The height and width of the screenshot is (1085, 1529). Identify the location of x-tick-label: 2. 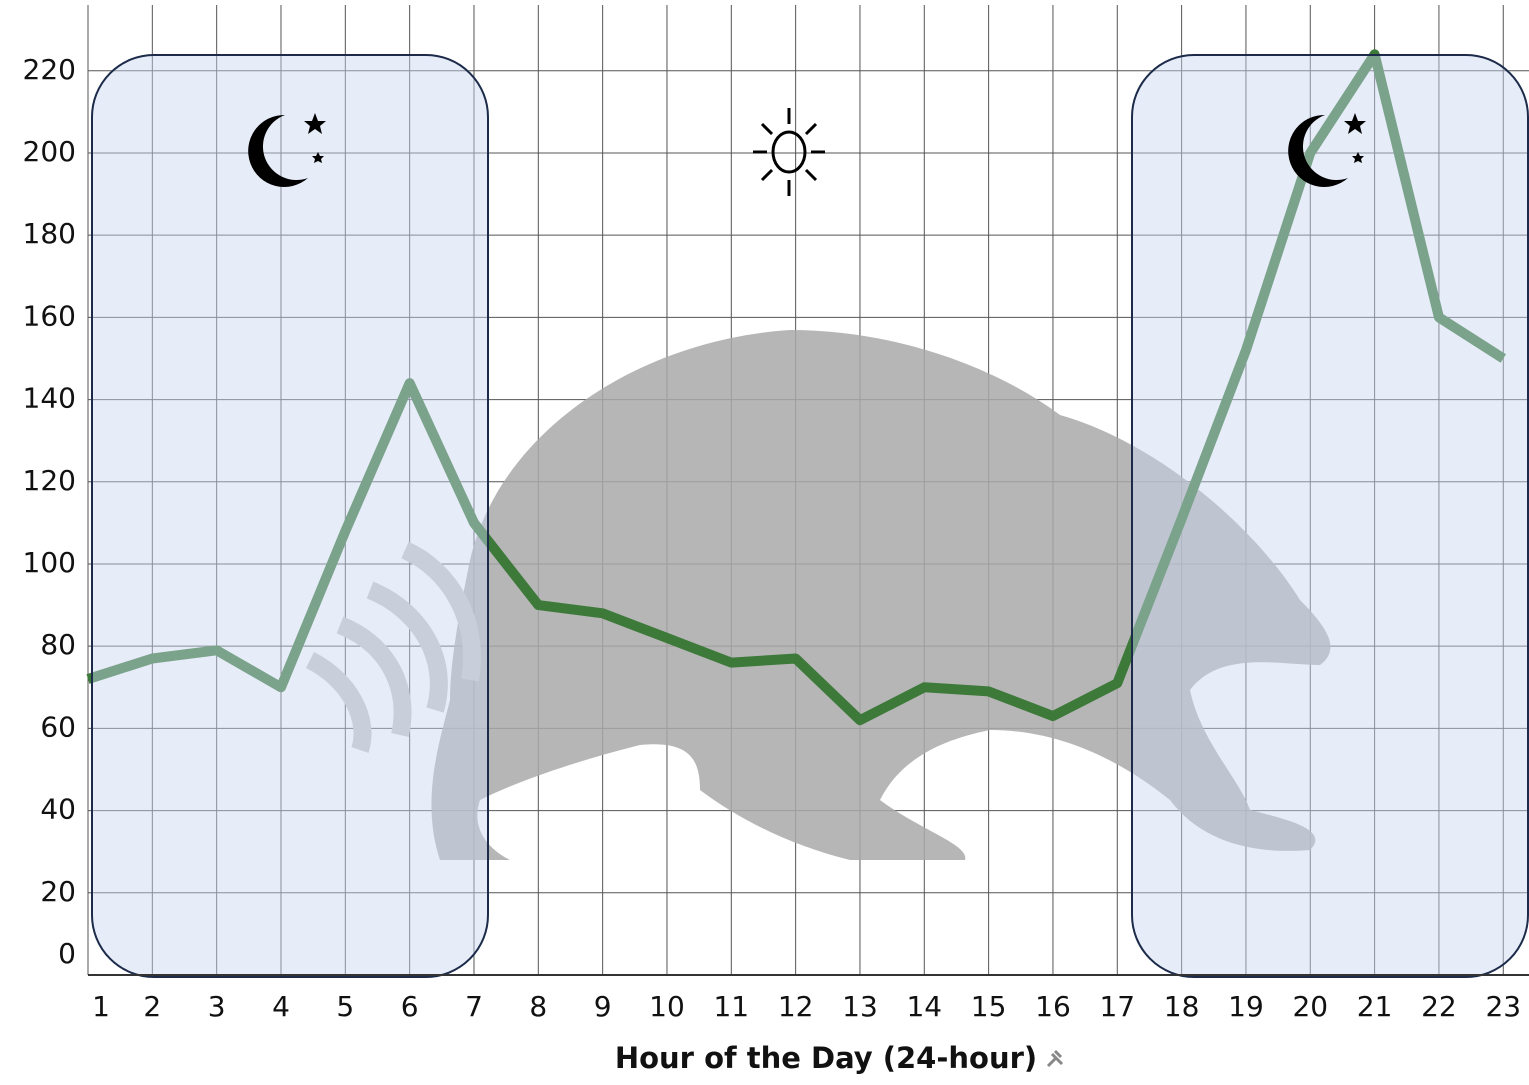
(152, 1006).